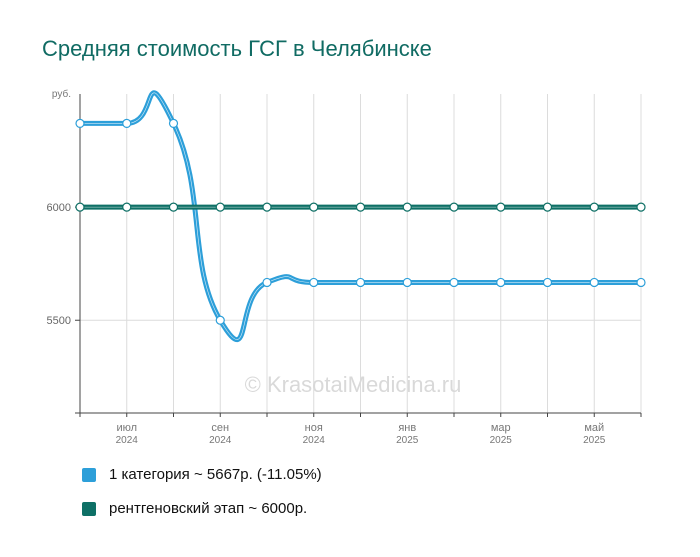 The image size is (700, 557). Describe the element at coordinates (501, 428) in the screenshot. I see `x-tick-label-month: мар` at that location.